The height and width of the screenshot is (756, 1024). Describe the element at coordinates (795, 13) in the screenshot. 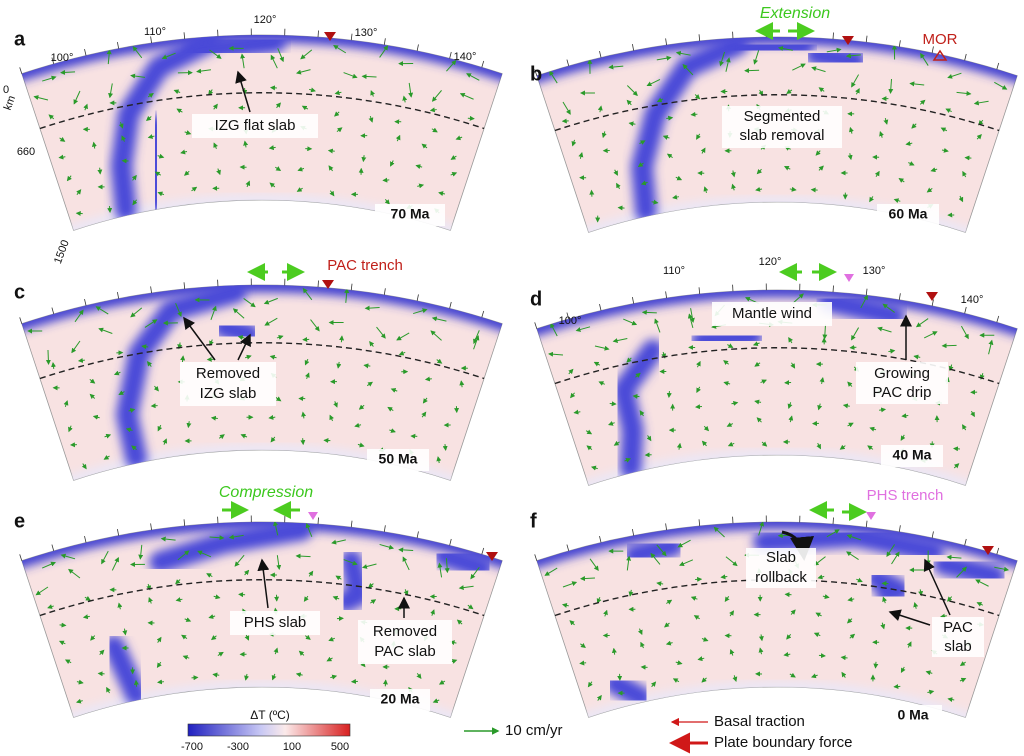

I see `label: Extension` at that location.